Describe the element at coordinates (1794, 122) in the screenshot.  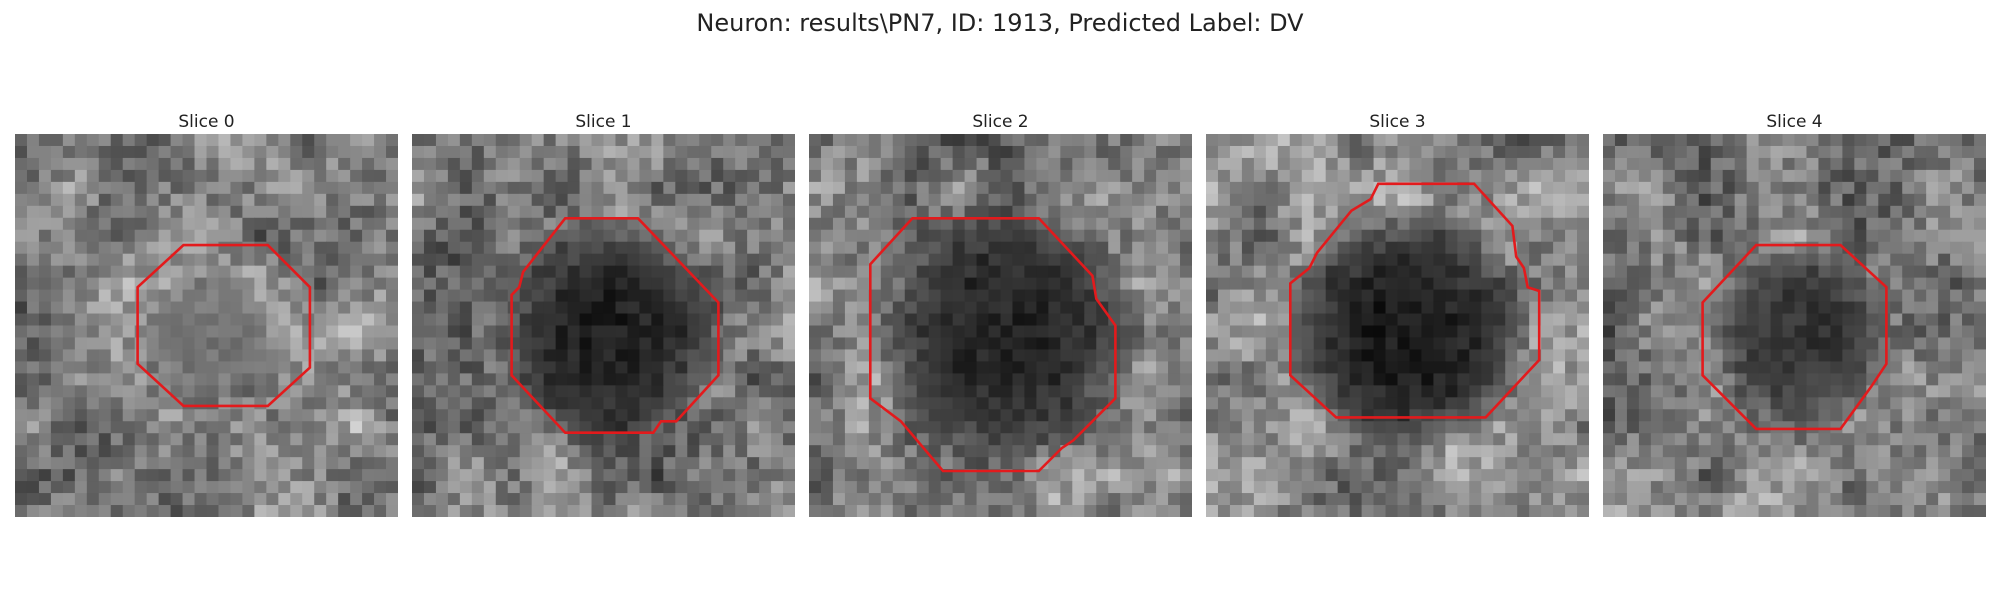
I see `slice-title: Slice 4` at that location.